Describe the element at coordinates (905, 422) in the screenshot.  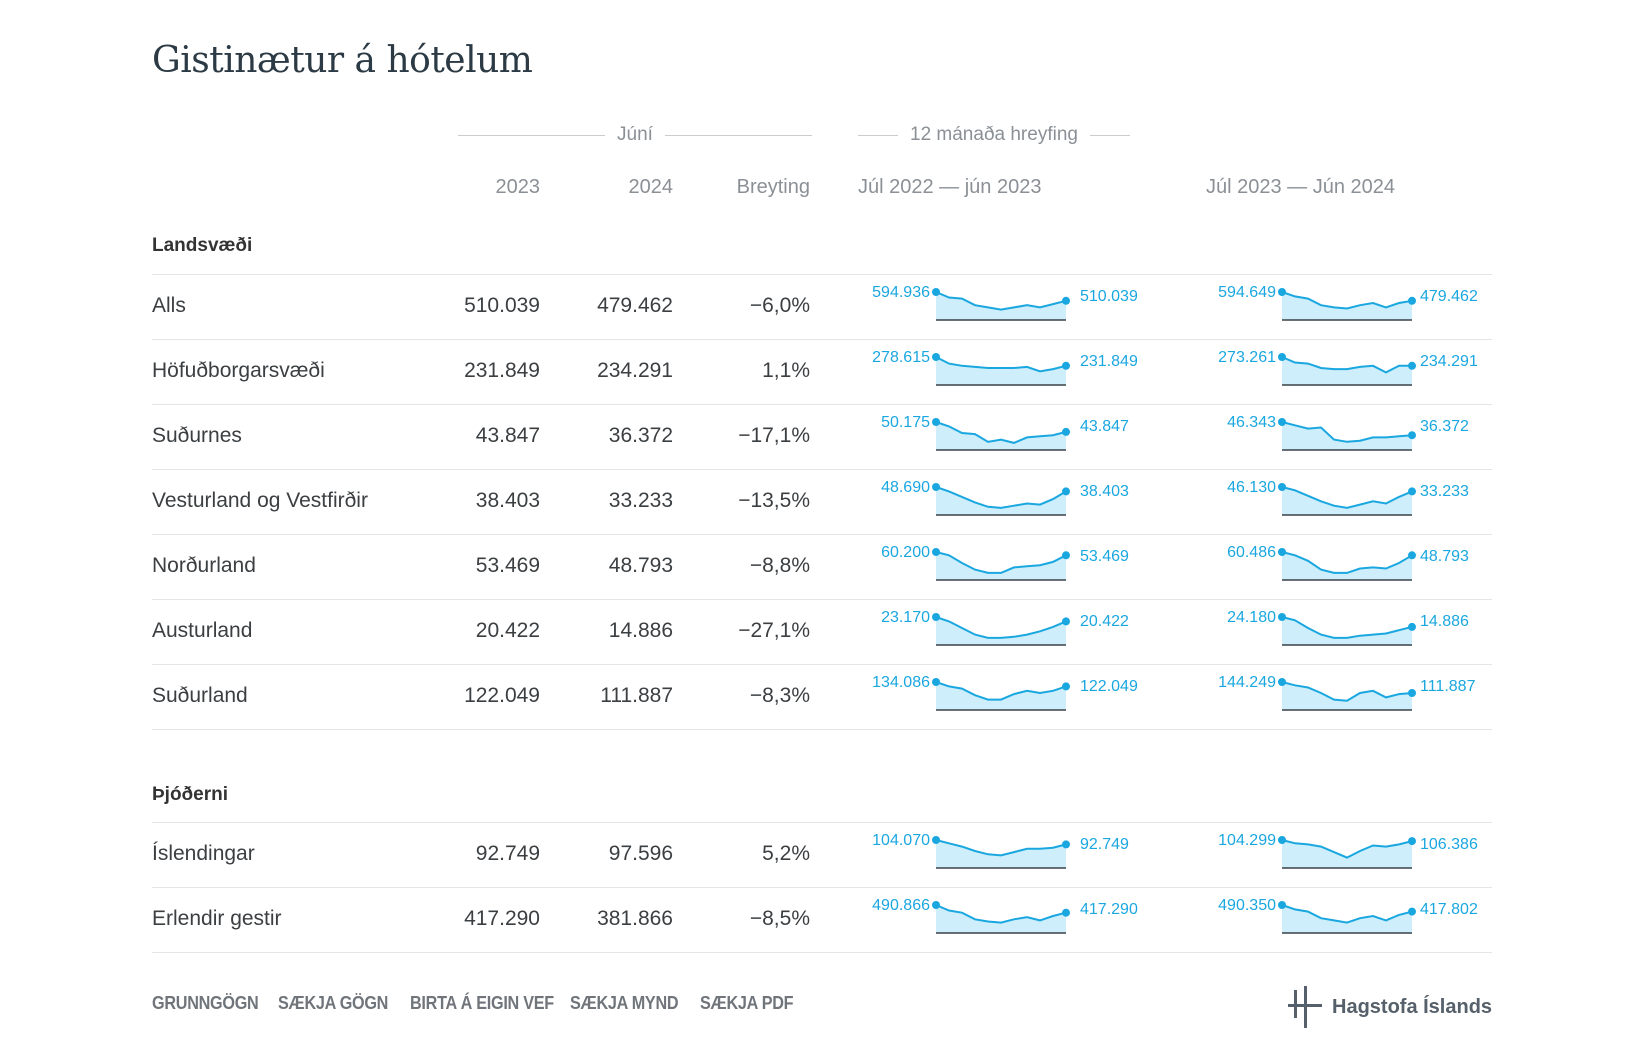
I see `spark-p1-start-sudurnes: 50.175` at that location.